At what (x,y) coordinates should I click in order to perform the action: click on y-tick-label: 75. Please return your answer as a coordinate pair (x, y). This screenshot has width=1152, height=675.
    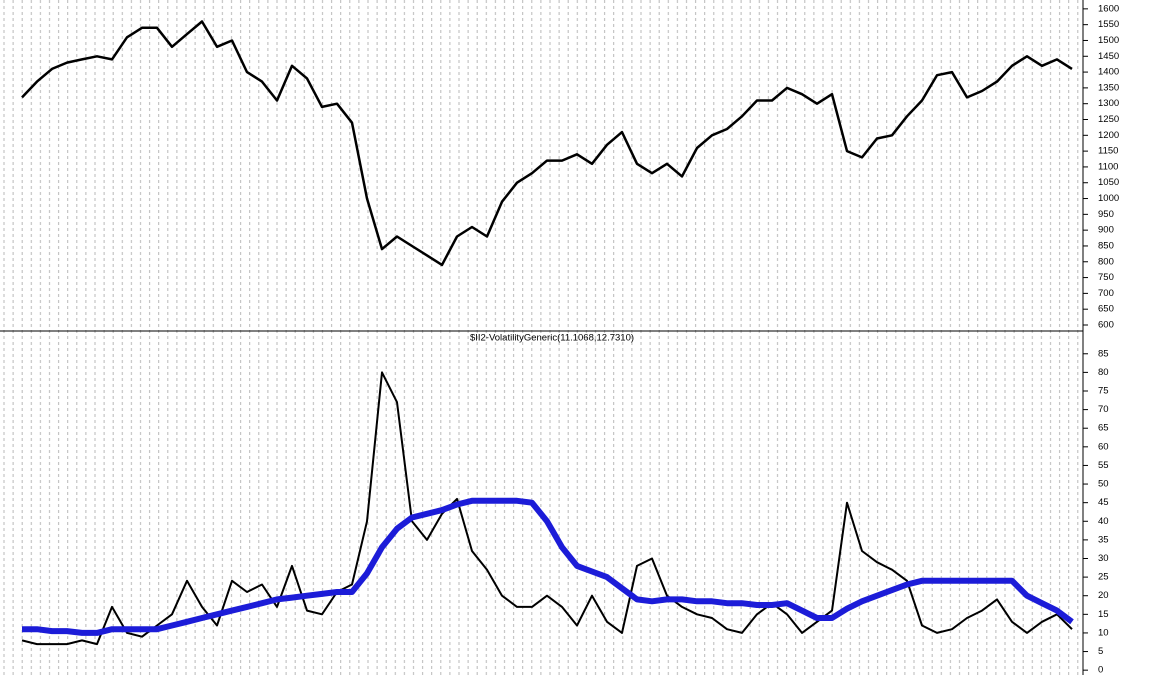
    Looking at the image, I should click on (1103, 391).